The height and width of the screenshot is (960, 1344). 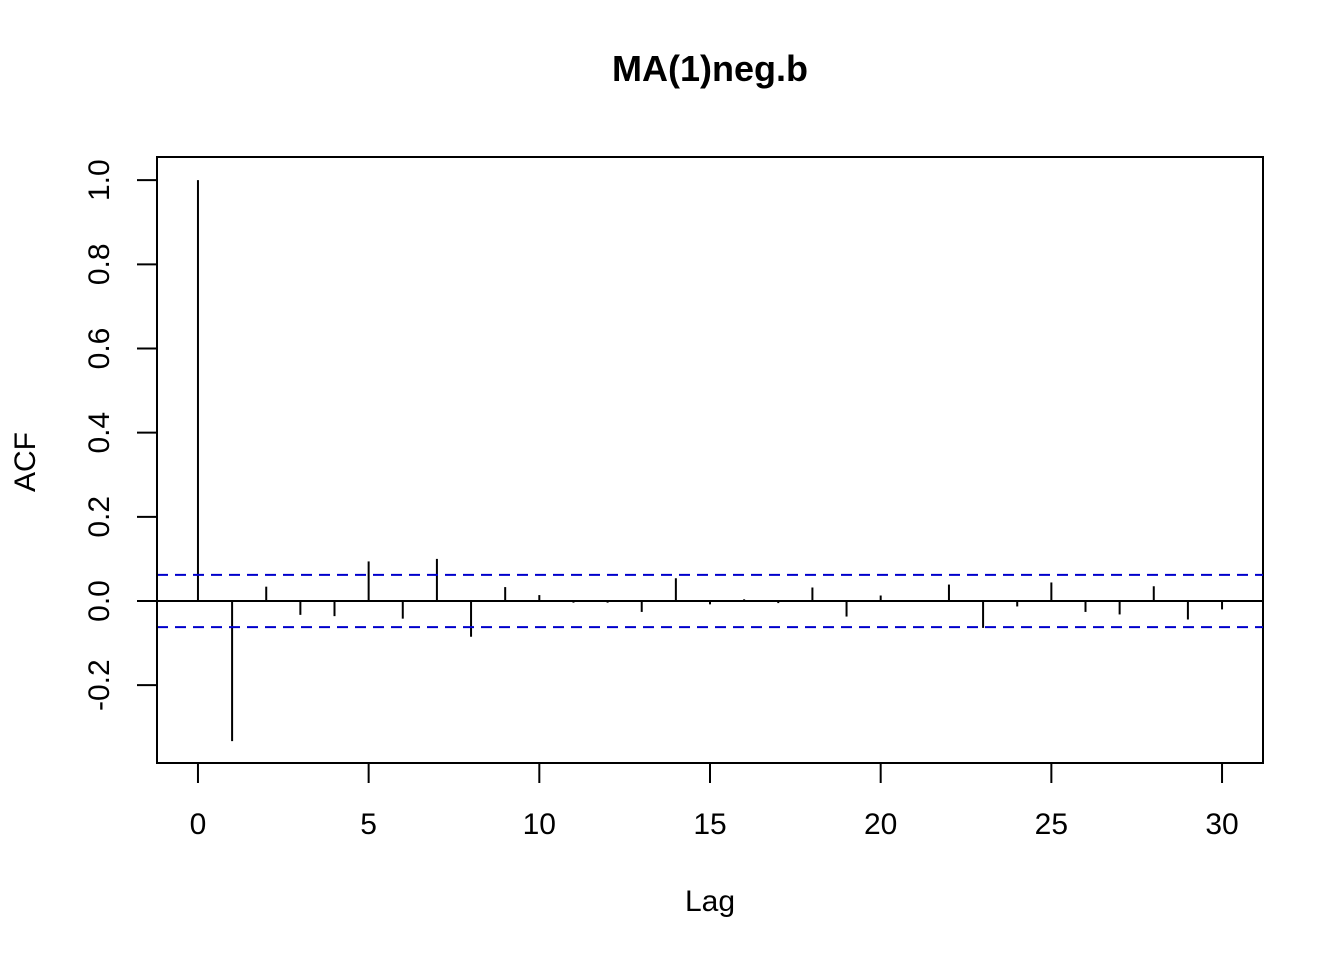 What do you see at coordinates (714, 801) in the screenshot?
I see `x-axis: 0 5 10 15 20 25 30` at bounding box center [714, 801].